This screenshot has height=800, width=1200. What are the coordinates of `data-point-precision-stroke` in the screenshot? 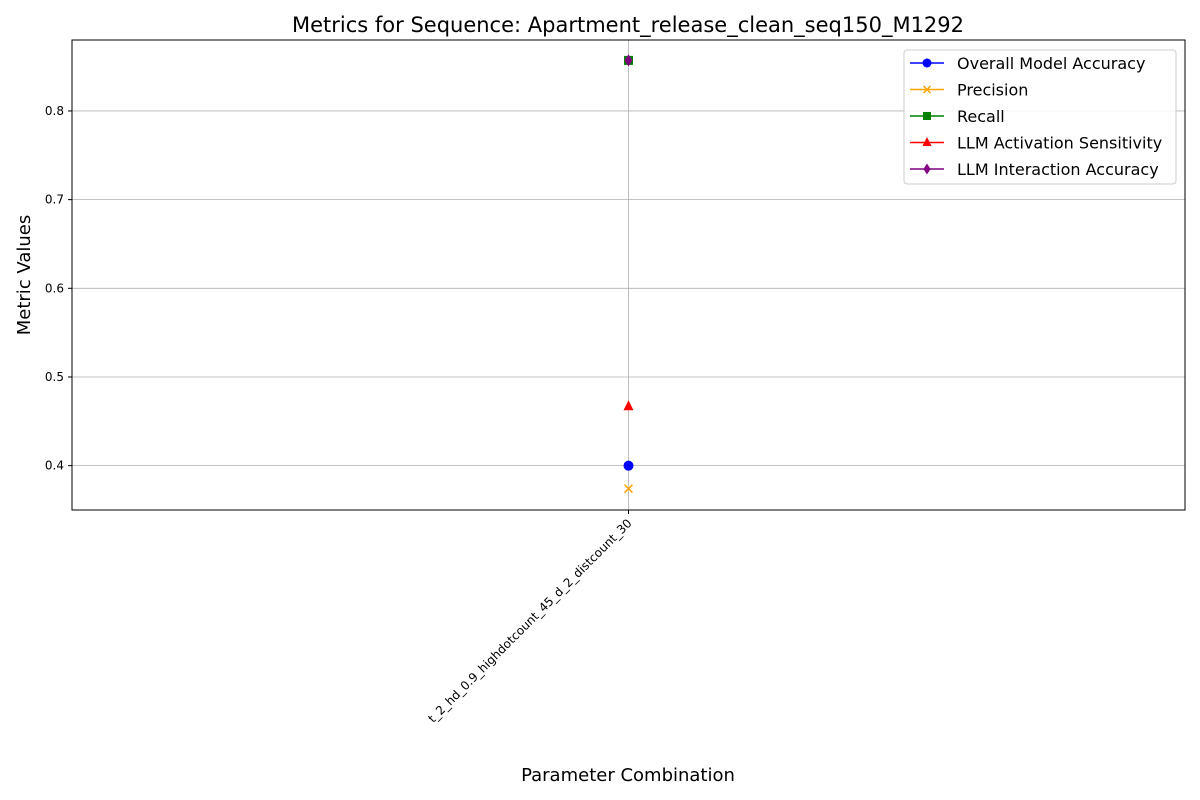 It's located at (628, 489).